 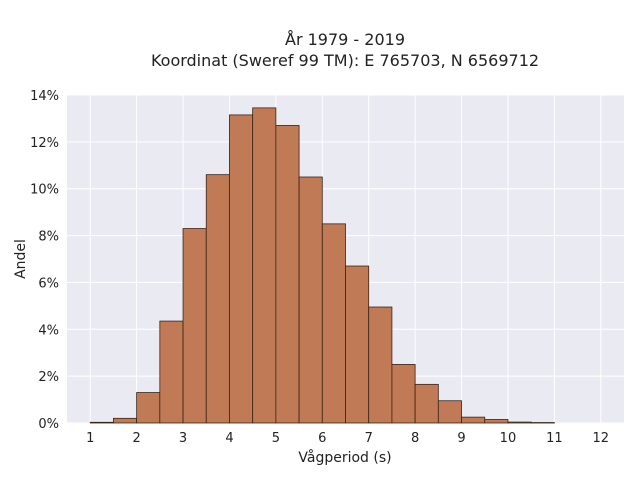 I want to click on chart-title-line1: År 1979 - 2019, so click(x=345, y=39).